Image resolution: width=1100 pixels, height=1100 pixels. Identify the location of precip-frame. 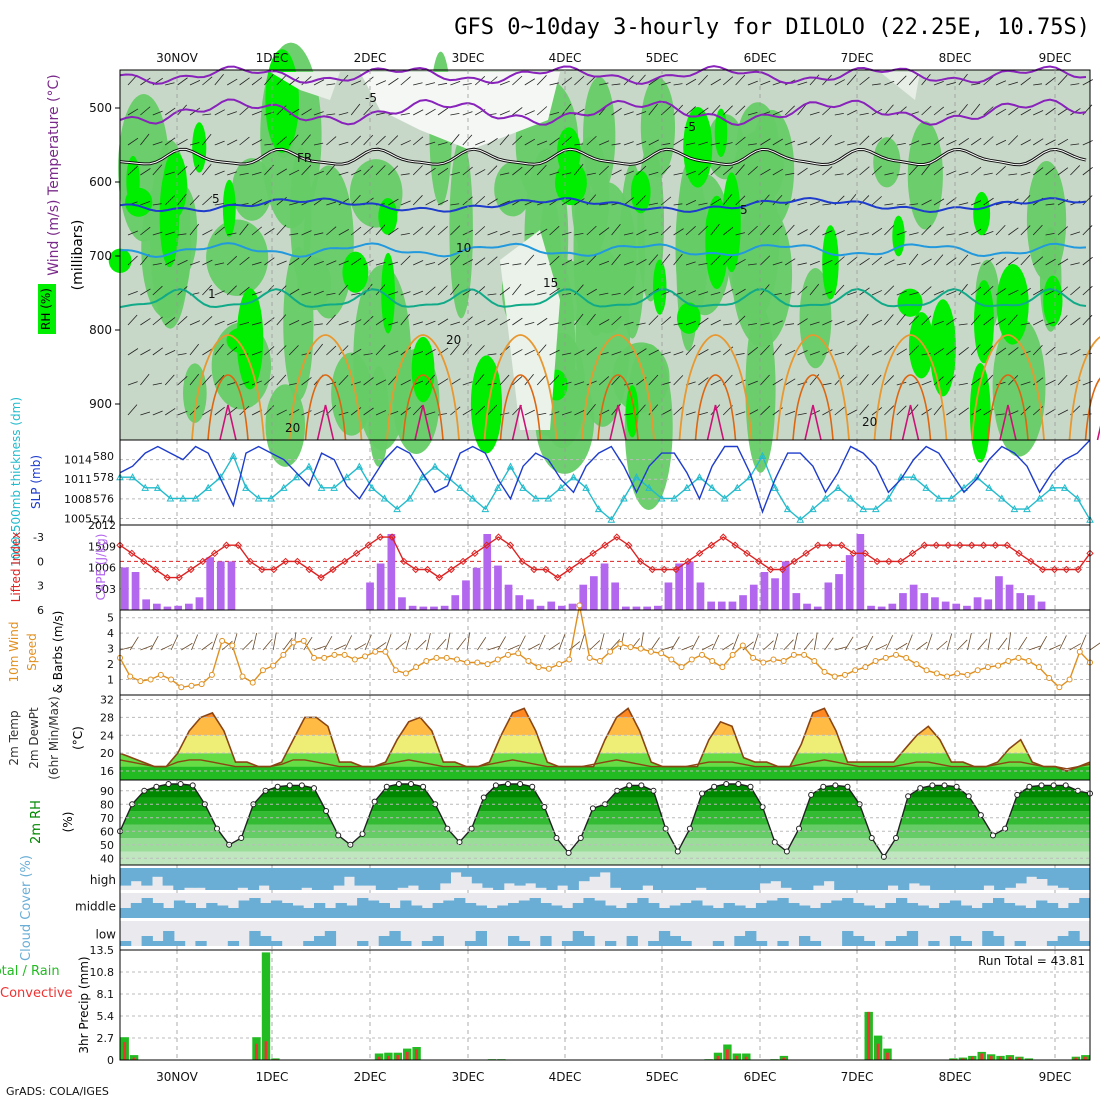
(605, 1005).